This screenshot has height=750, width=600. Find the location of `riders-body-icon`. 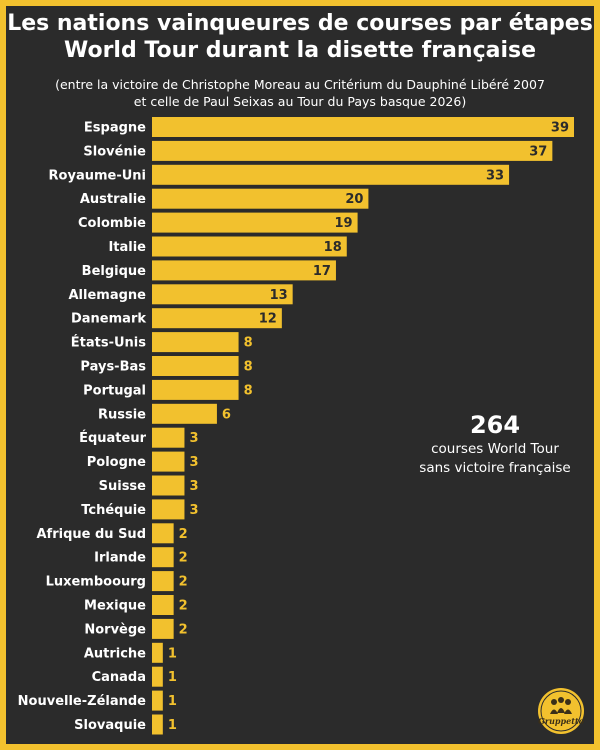

riders-body-icon is located at coordinates (561, 711).